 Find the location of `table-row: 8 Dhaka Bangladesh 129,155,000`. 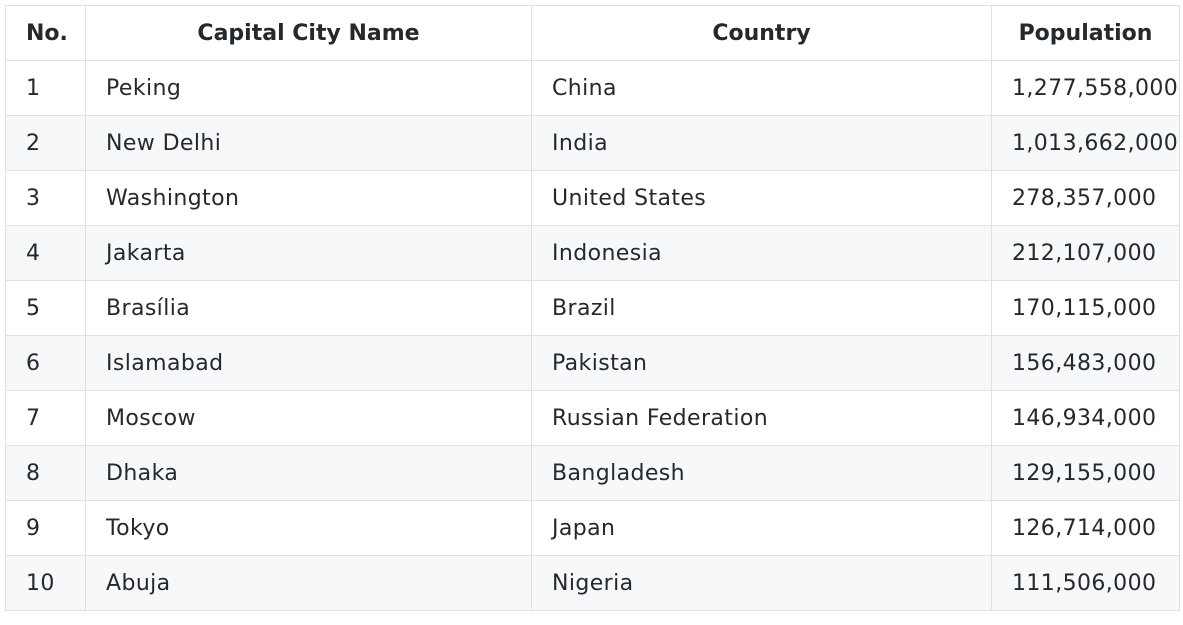

table-row: 8 Dhaka Bangladesh 129,155,000 is located at coordinates (592, 473).